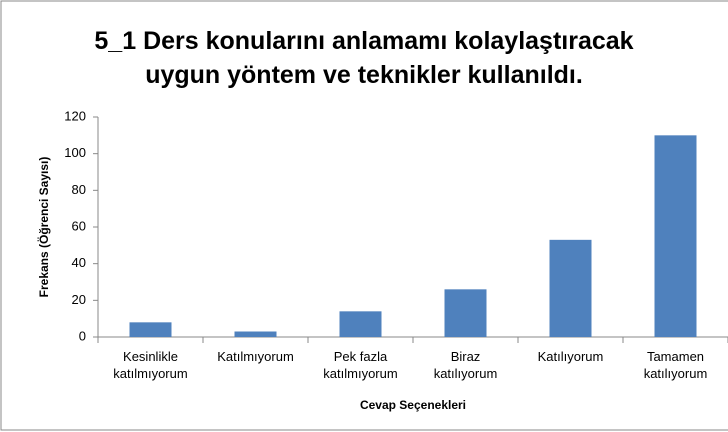  What do you see at coordinates (79, 189) in the screenshot?
I see `y-tick-label: 80` at bounding box center [79, 189].